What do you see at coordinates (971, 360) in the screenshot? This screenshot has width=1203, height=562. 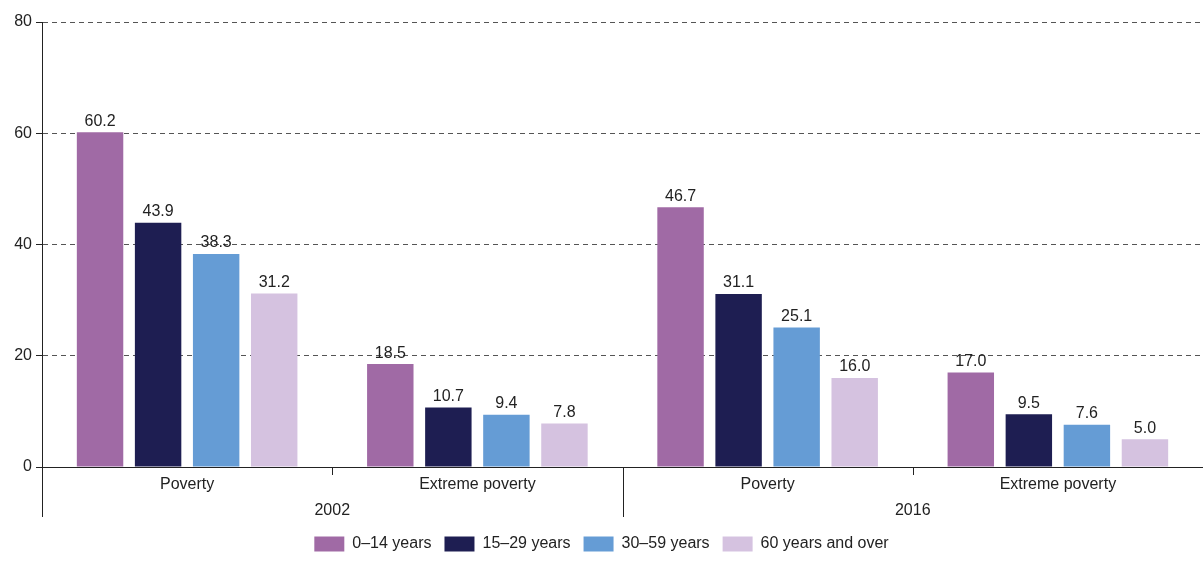 I see `data-label: 17.0` at bounding box center [971, 360].